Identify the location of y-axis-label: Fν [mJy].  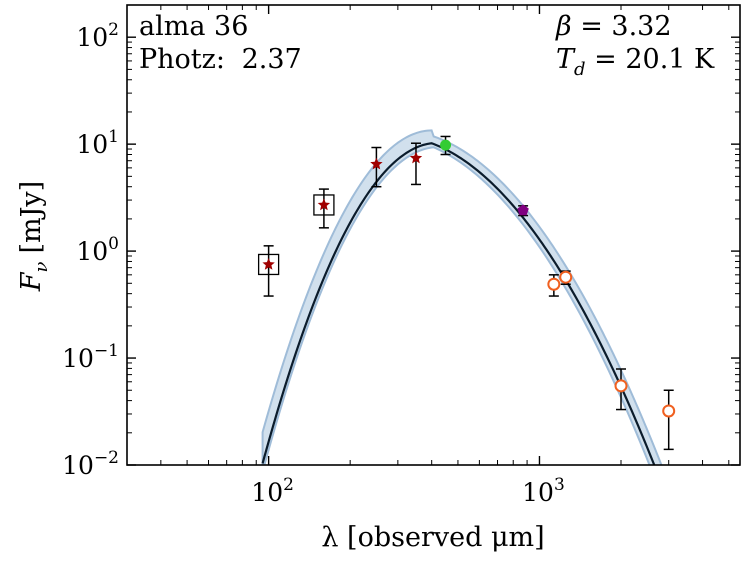
(34, 236).